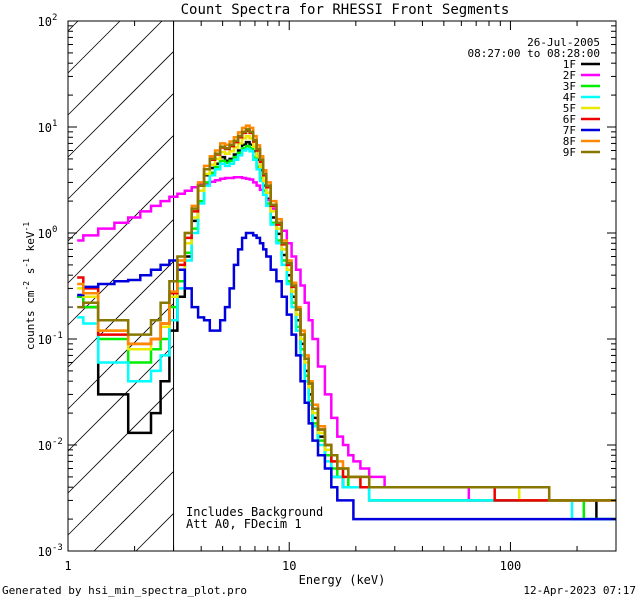 The width and height of the screenshot is (640, 600). What do you see at coordinates (57, 548) in the screenshot?
I see `y-tick-exponent: -3` at bounding box center [57, 548].